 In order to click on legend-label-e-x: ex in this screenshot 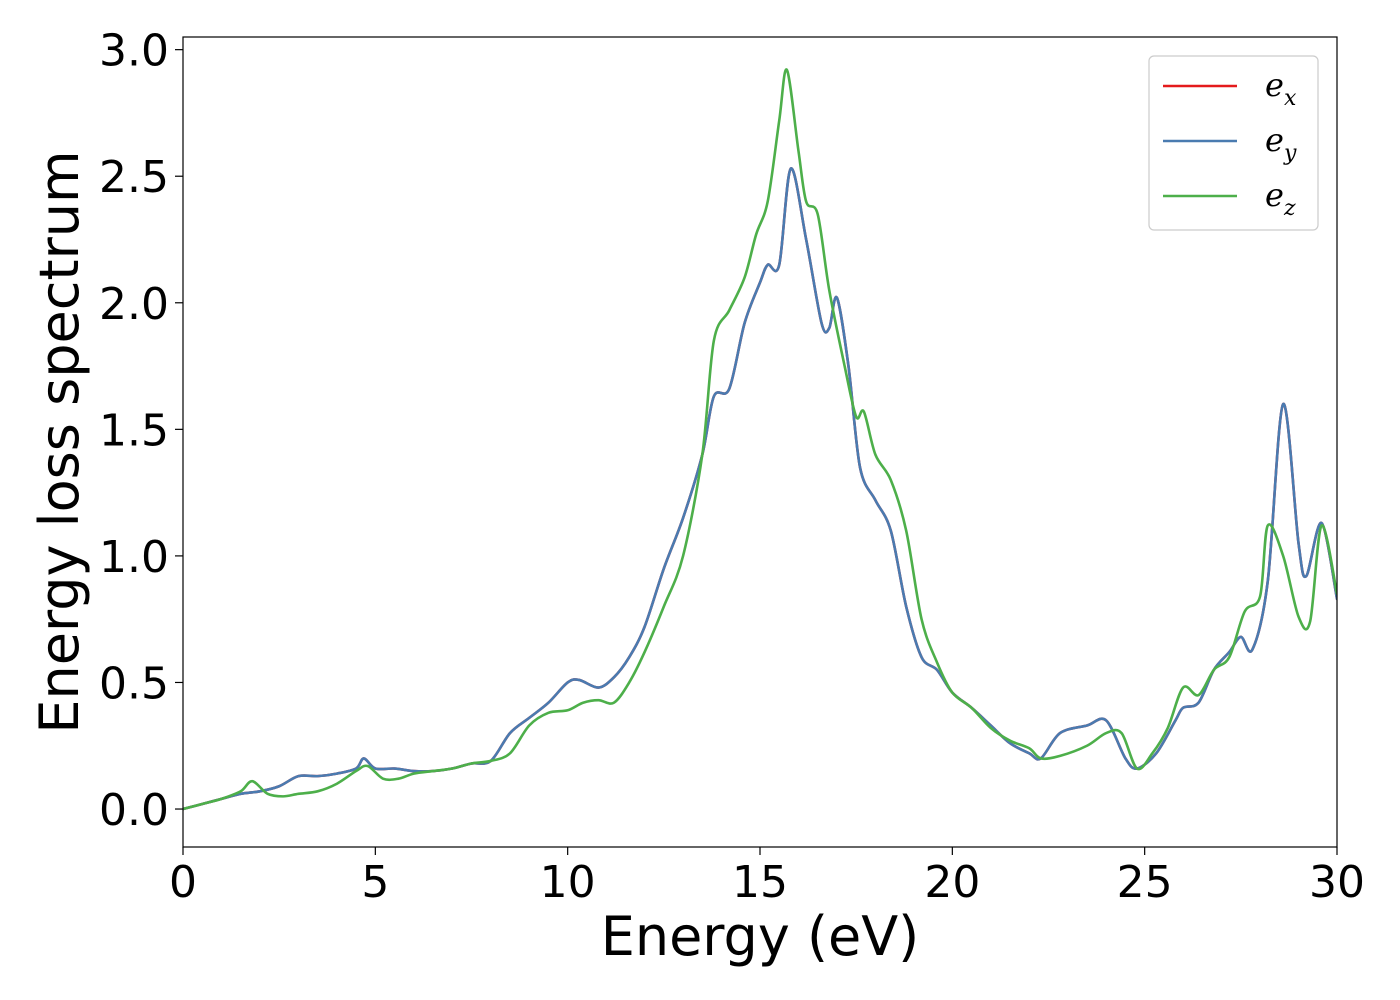, I will do `click(1281, 88)`.